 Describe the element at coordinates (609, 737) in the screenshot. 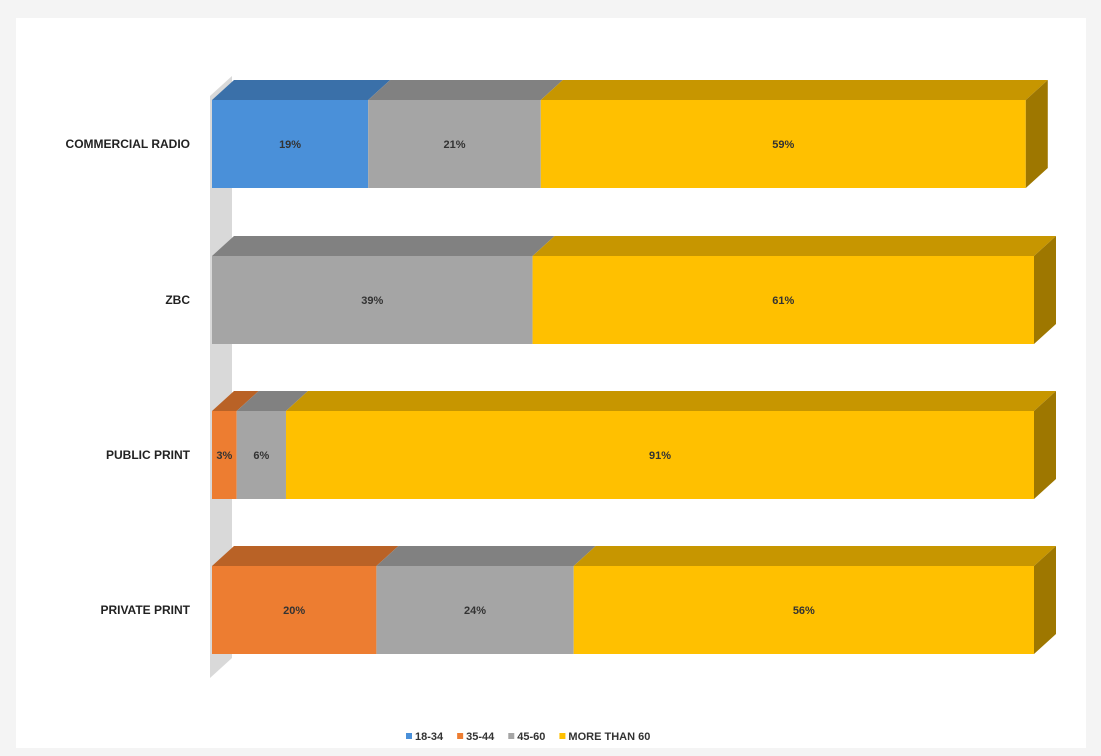

I see `legend-label-more-than-60: MORE THAN 60` at that location.